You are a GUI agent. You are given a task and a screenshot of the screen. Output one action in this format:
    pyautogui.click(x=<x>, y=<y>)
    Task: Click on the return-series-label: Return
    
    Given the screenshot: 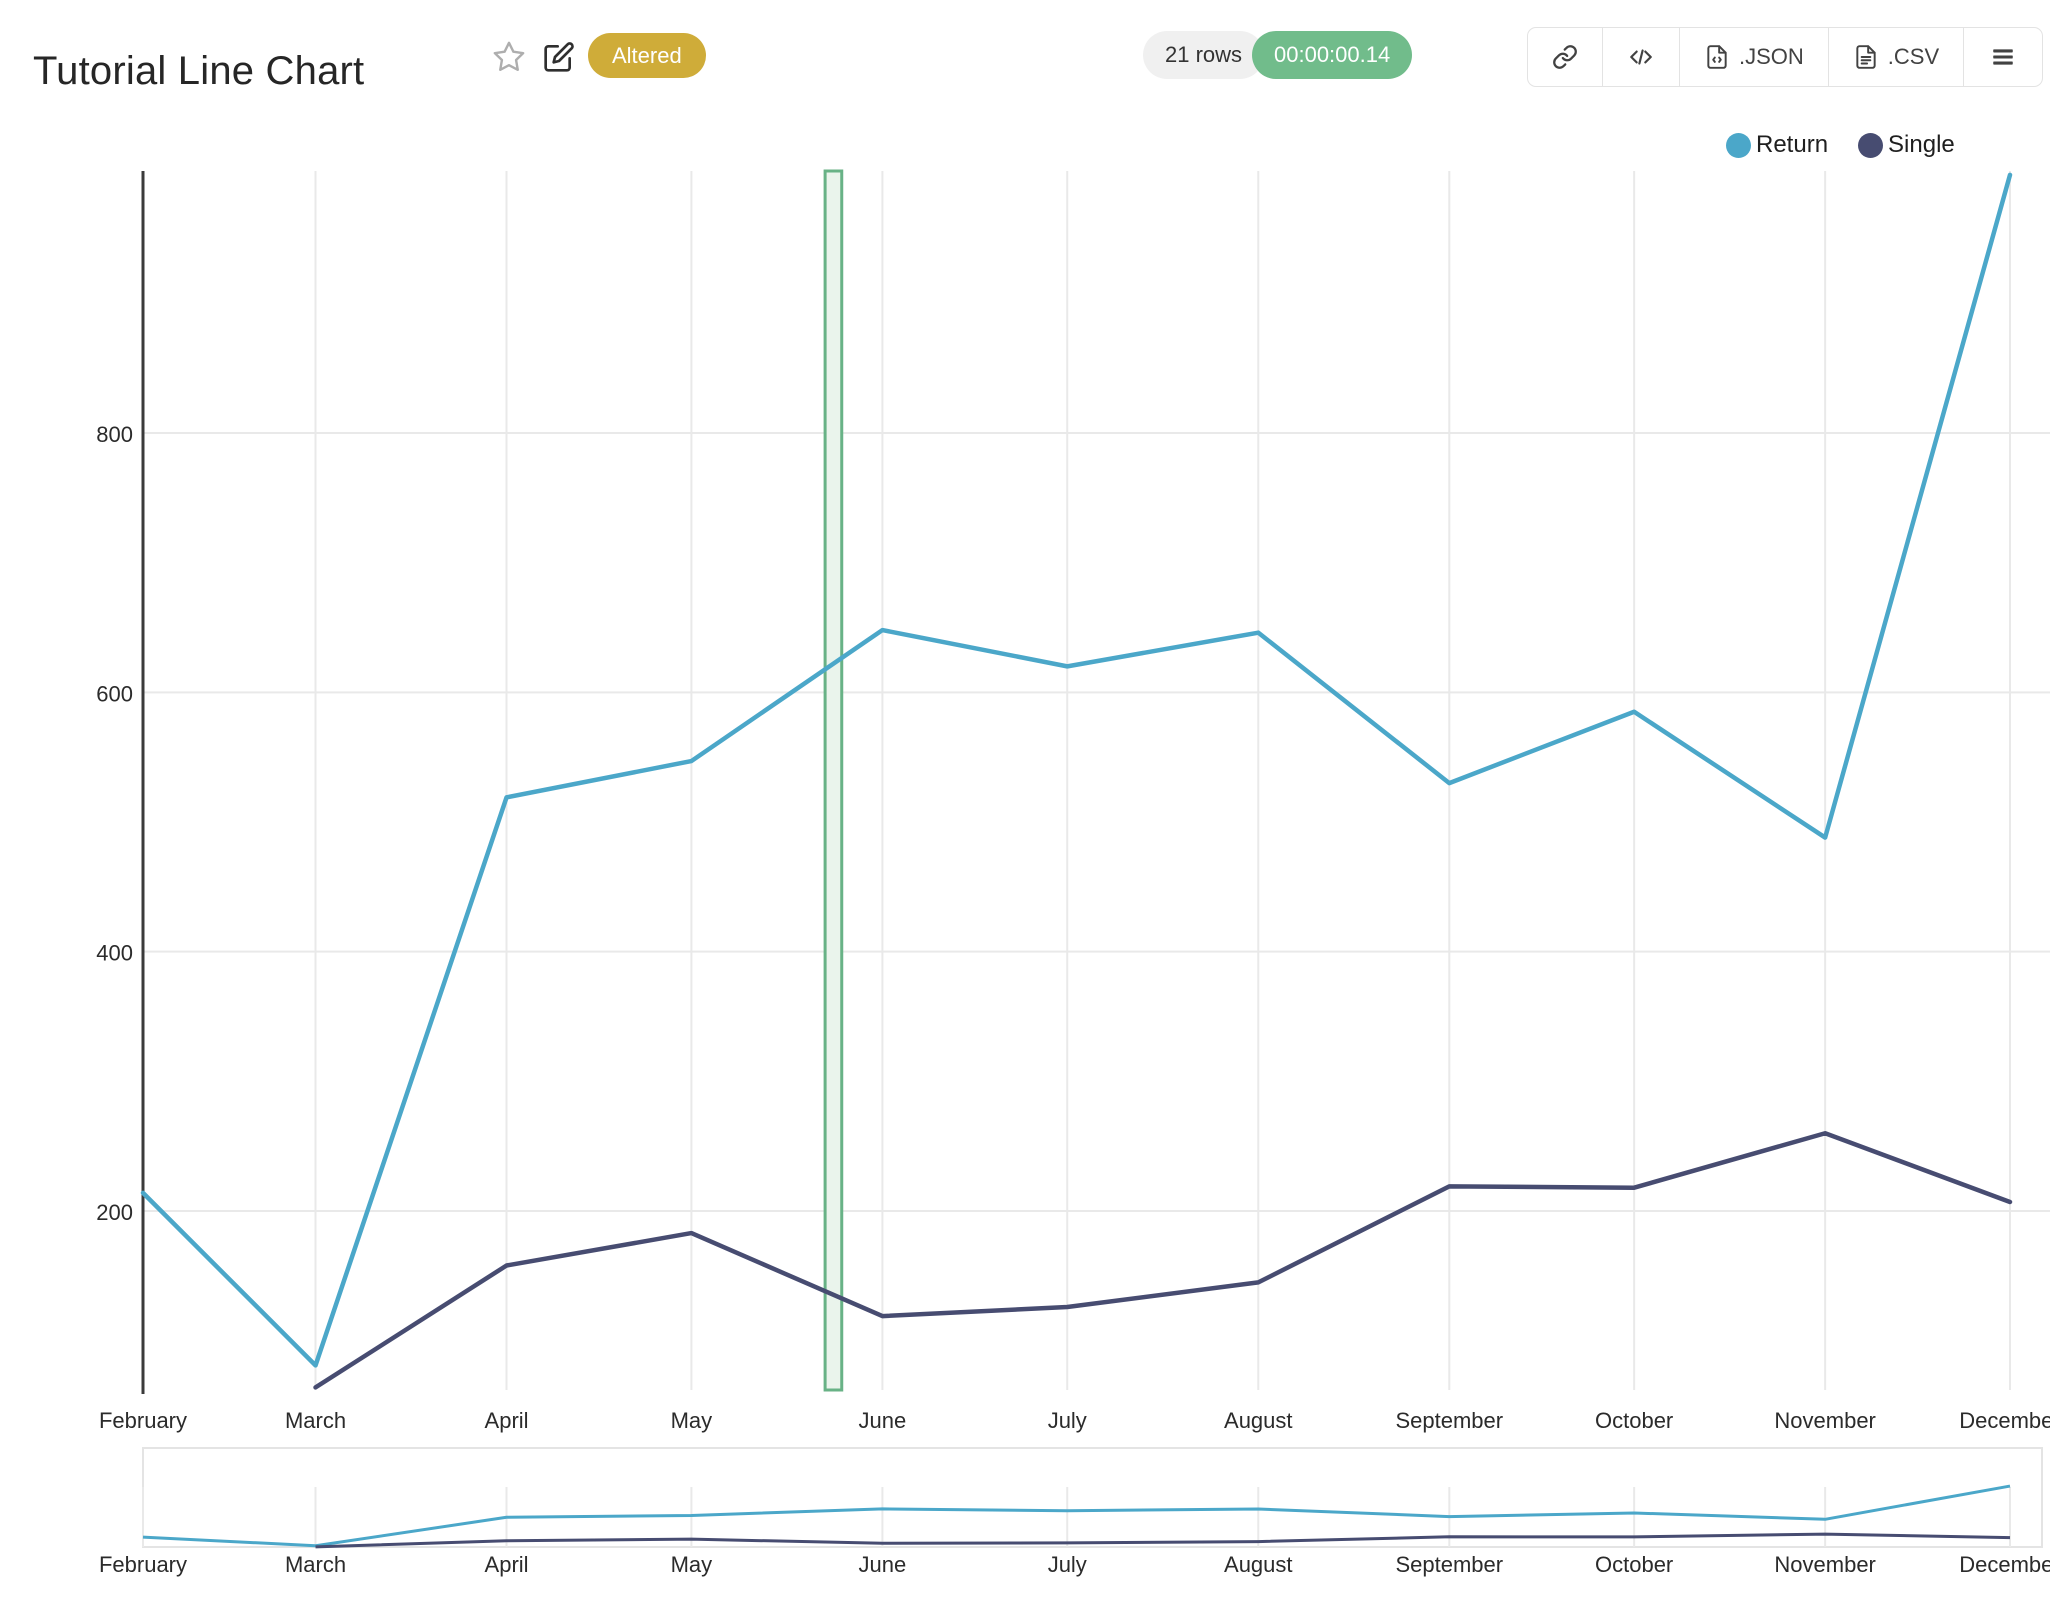 What is the action you would take?
    pyautogui.click(x=1792, y=144)
    